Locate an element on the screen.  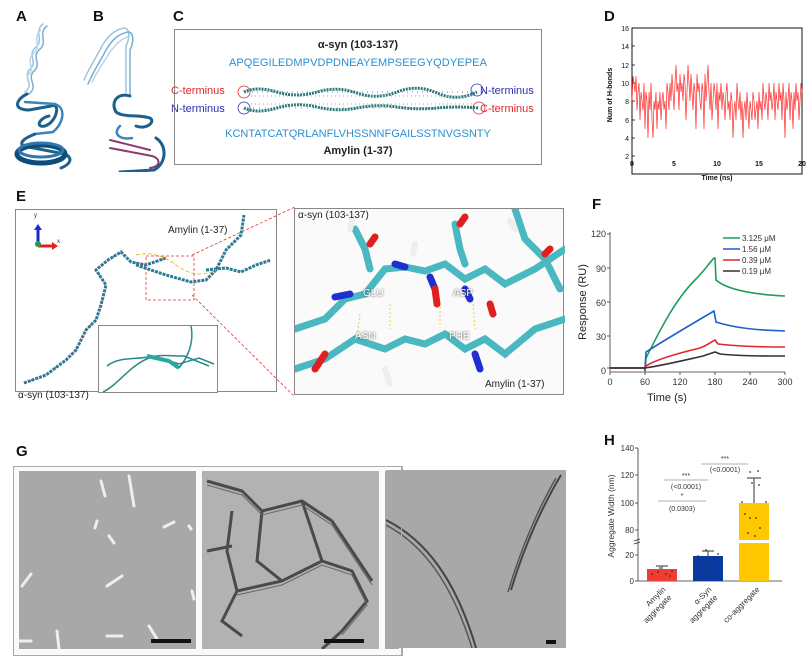
svg-text: 180 is located at coordinates (714, 382).